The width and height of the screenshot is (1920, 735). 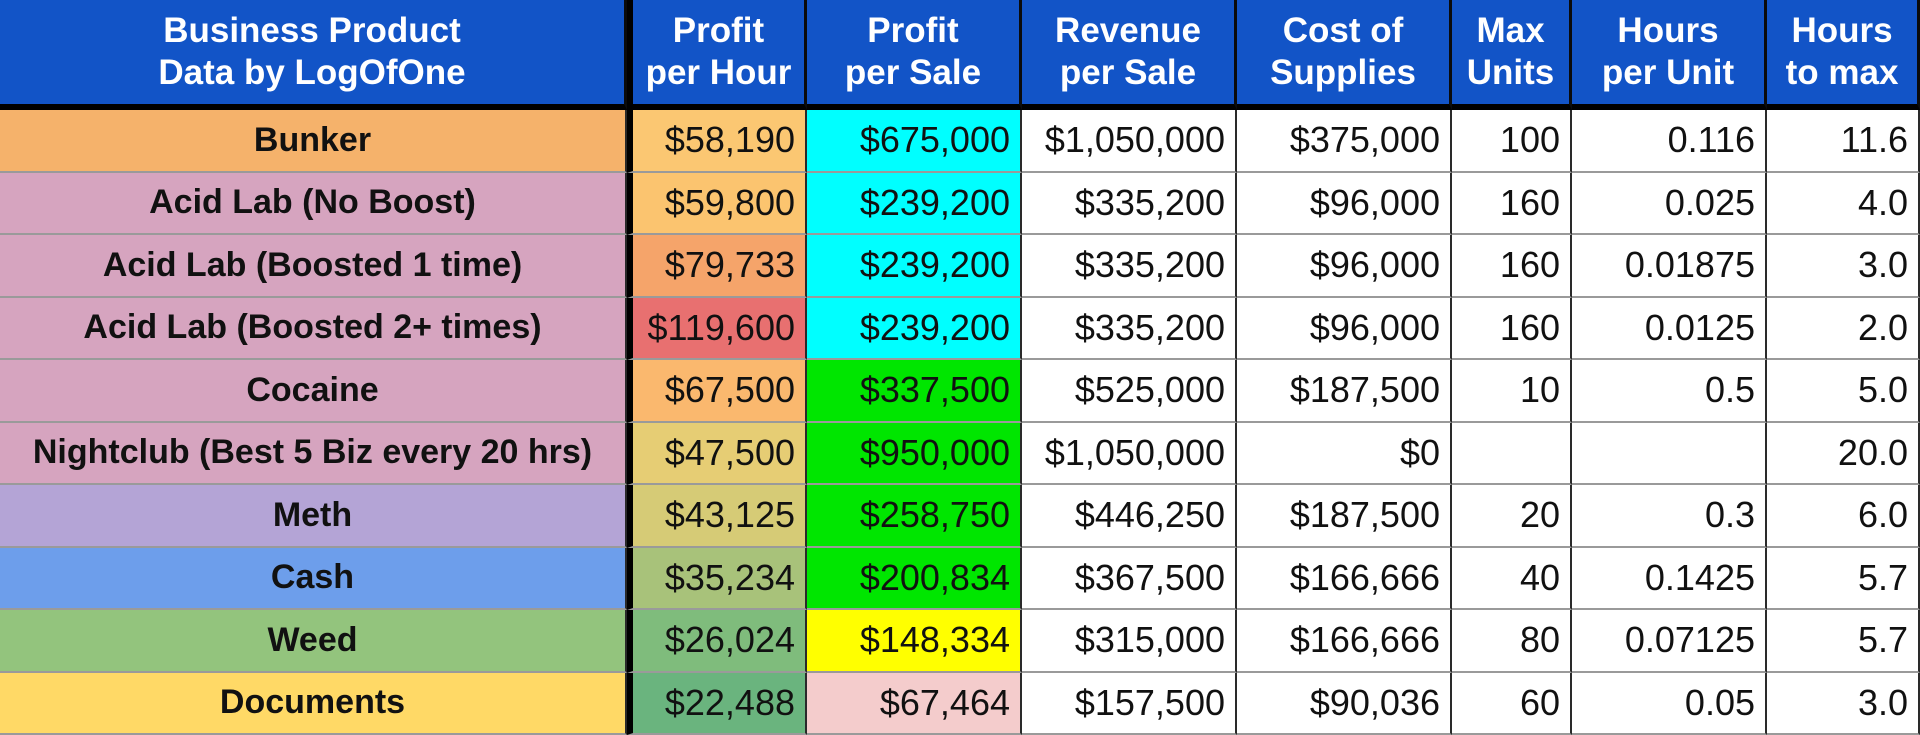 I want to click on max-units-cell, so click(x=1512, y=453).